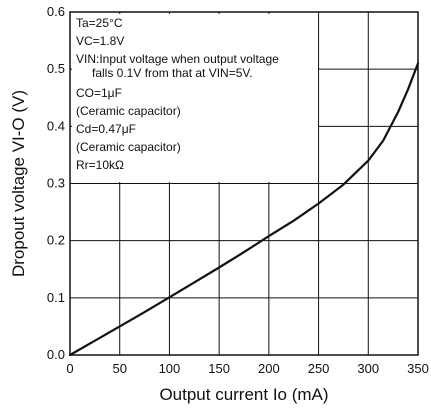 The image size is (431, 410). I want to click on x-axis-ticks: 0 50 100 150 200 250 300 350, so click(247, 368).